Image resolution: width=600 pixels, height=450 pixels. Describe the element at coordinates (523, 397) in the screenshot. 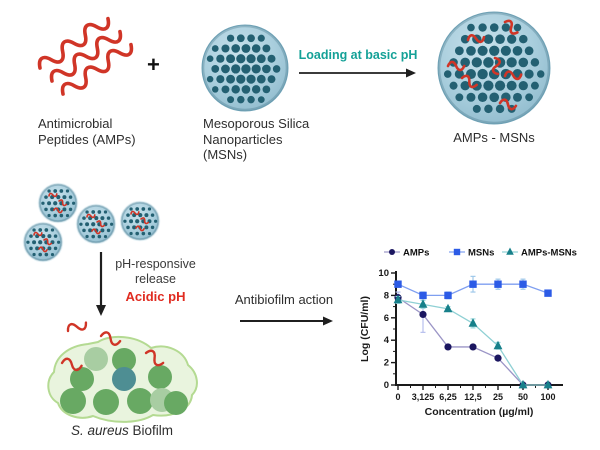

I see `svg-text: 50` at that location.